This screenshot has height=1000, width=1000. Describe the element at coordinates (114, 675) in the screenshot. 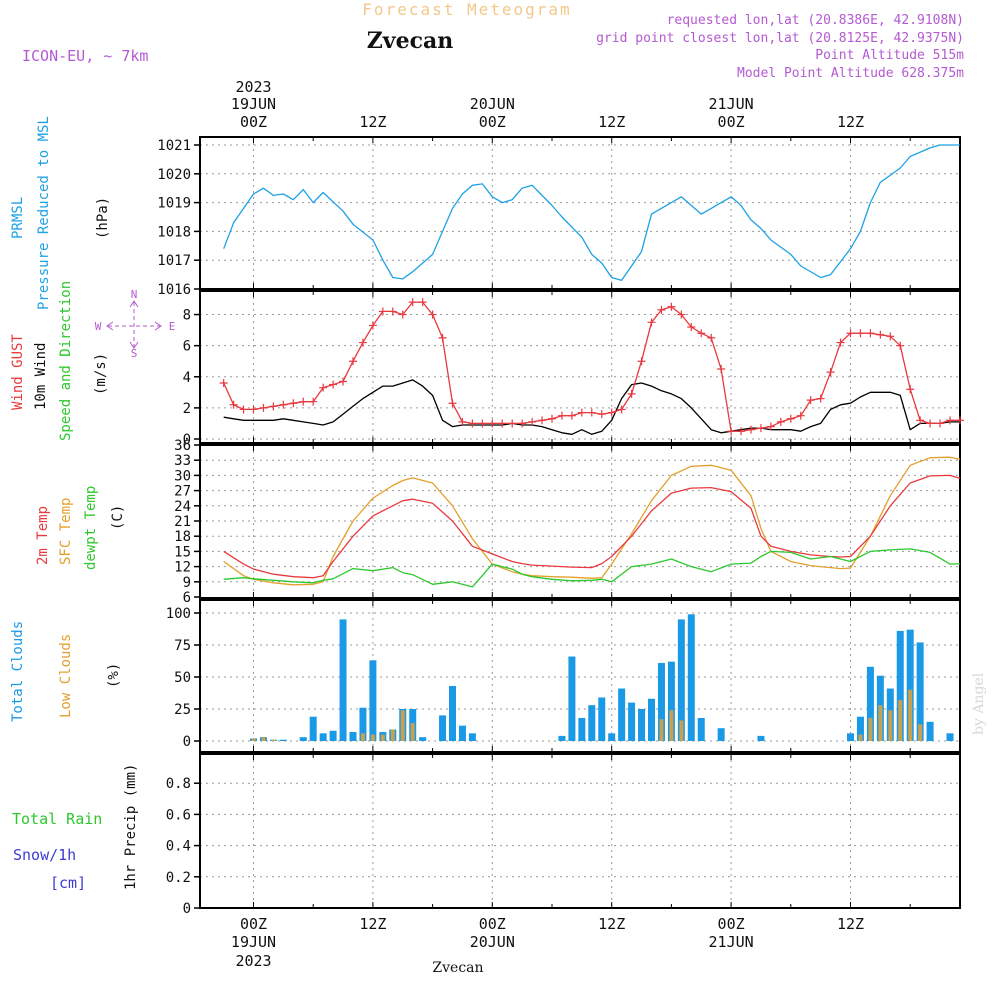

I see `clouds-unit: (%)` at that location.